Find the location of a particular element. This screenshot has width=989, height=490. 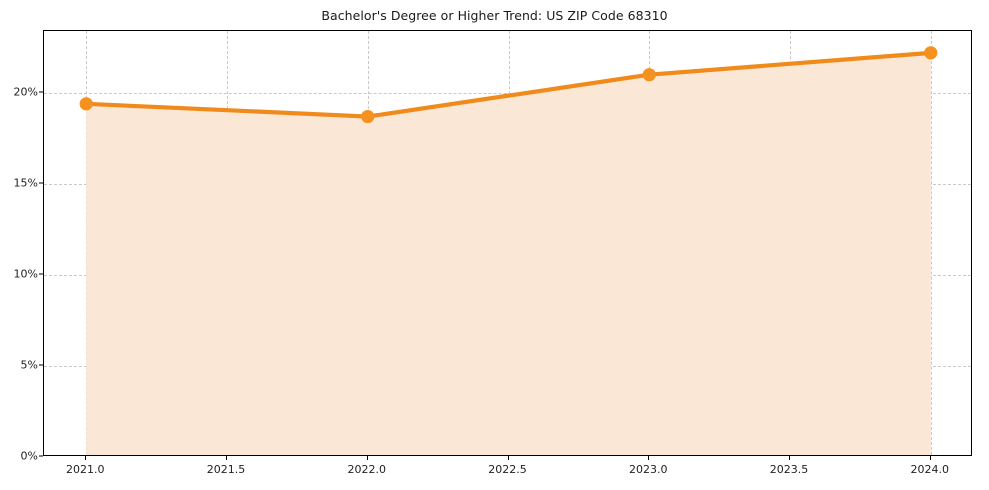

trend-line is located at coordinates (508, 84).